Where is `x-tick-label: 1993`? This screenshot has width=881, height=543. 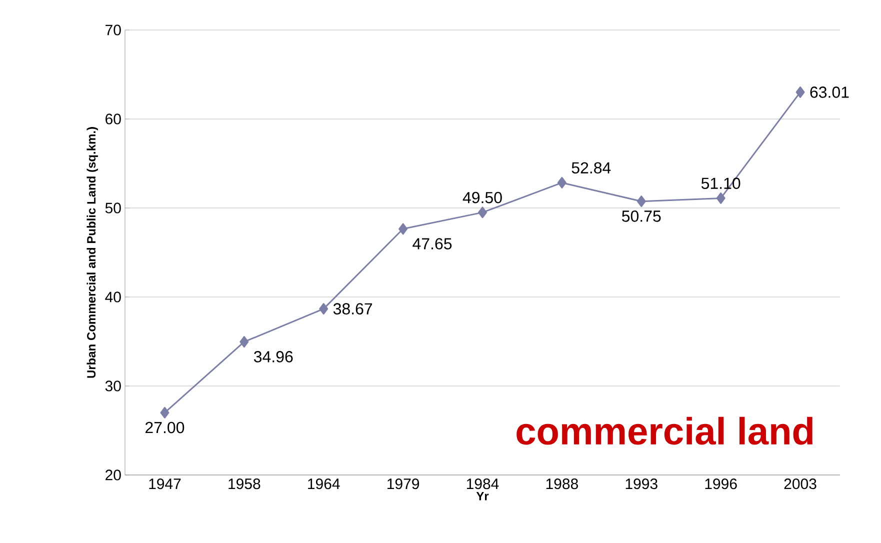
x-tick-label: 1993 is located at coordinates (642, 484).